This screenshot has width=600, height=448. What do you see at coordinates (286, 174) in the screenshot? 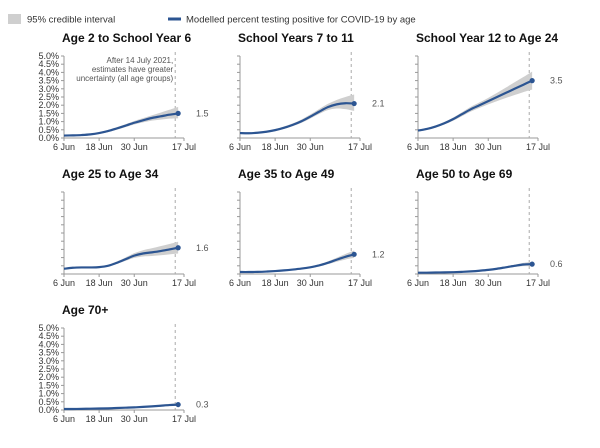
I see `panel-title: Age 35 to Age 49` at bounding box center [286, 174].